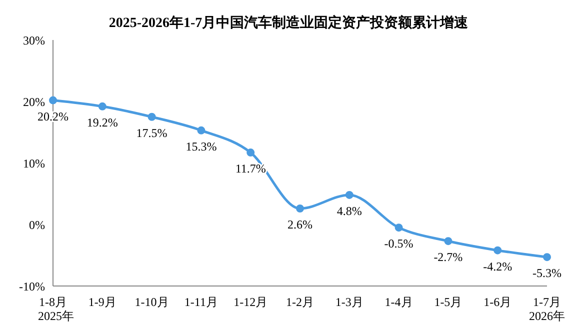 The height and width of the screenshot is (335, 577). Describe the element at coordinates (201, 146) in the screenshot. I see `data-label: 15.3%` at that location.